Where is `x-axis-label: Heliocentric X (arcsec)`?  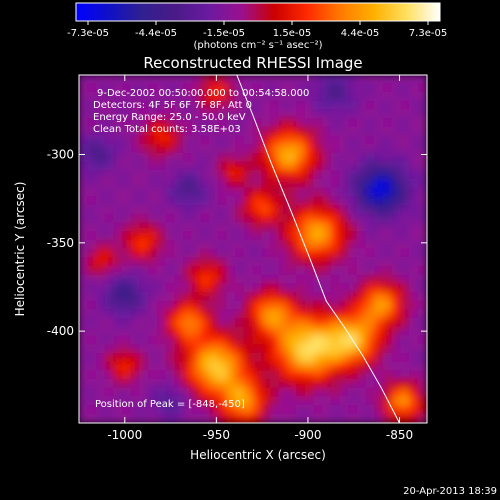
x-axis-label: Heliocentric X (arcsec) is located at coordinates (258, 455).